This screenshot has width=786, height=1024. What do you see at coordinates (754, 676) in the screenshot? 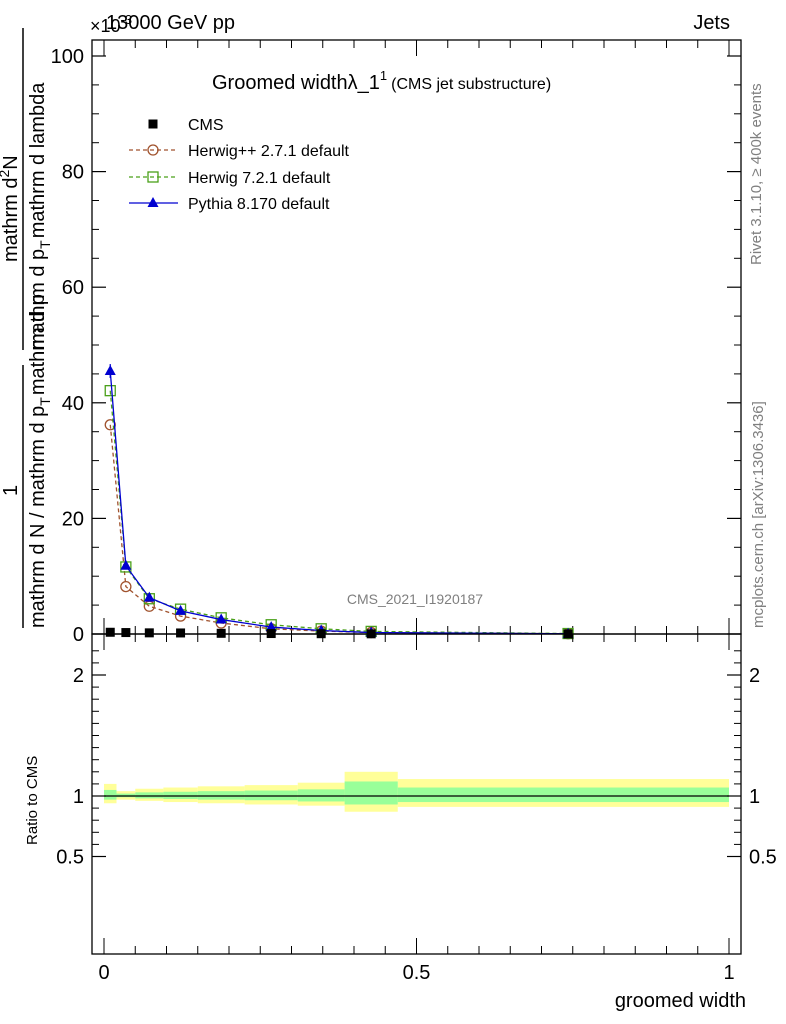
I see `ratio-tick-label-right: 2` at bounding box center [754, 676].